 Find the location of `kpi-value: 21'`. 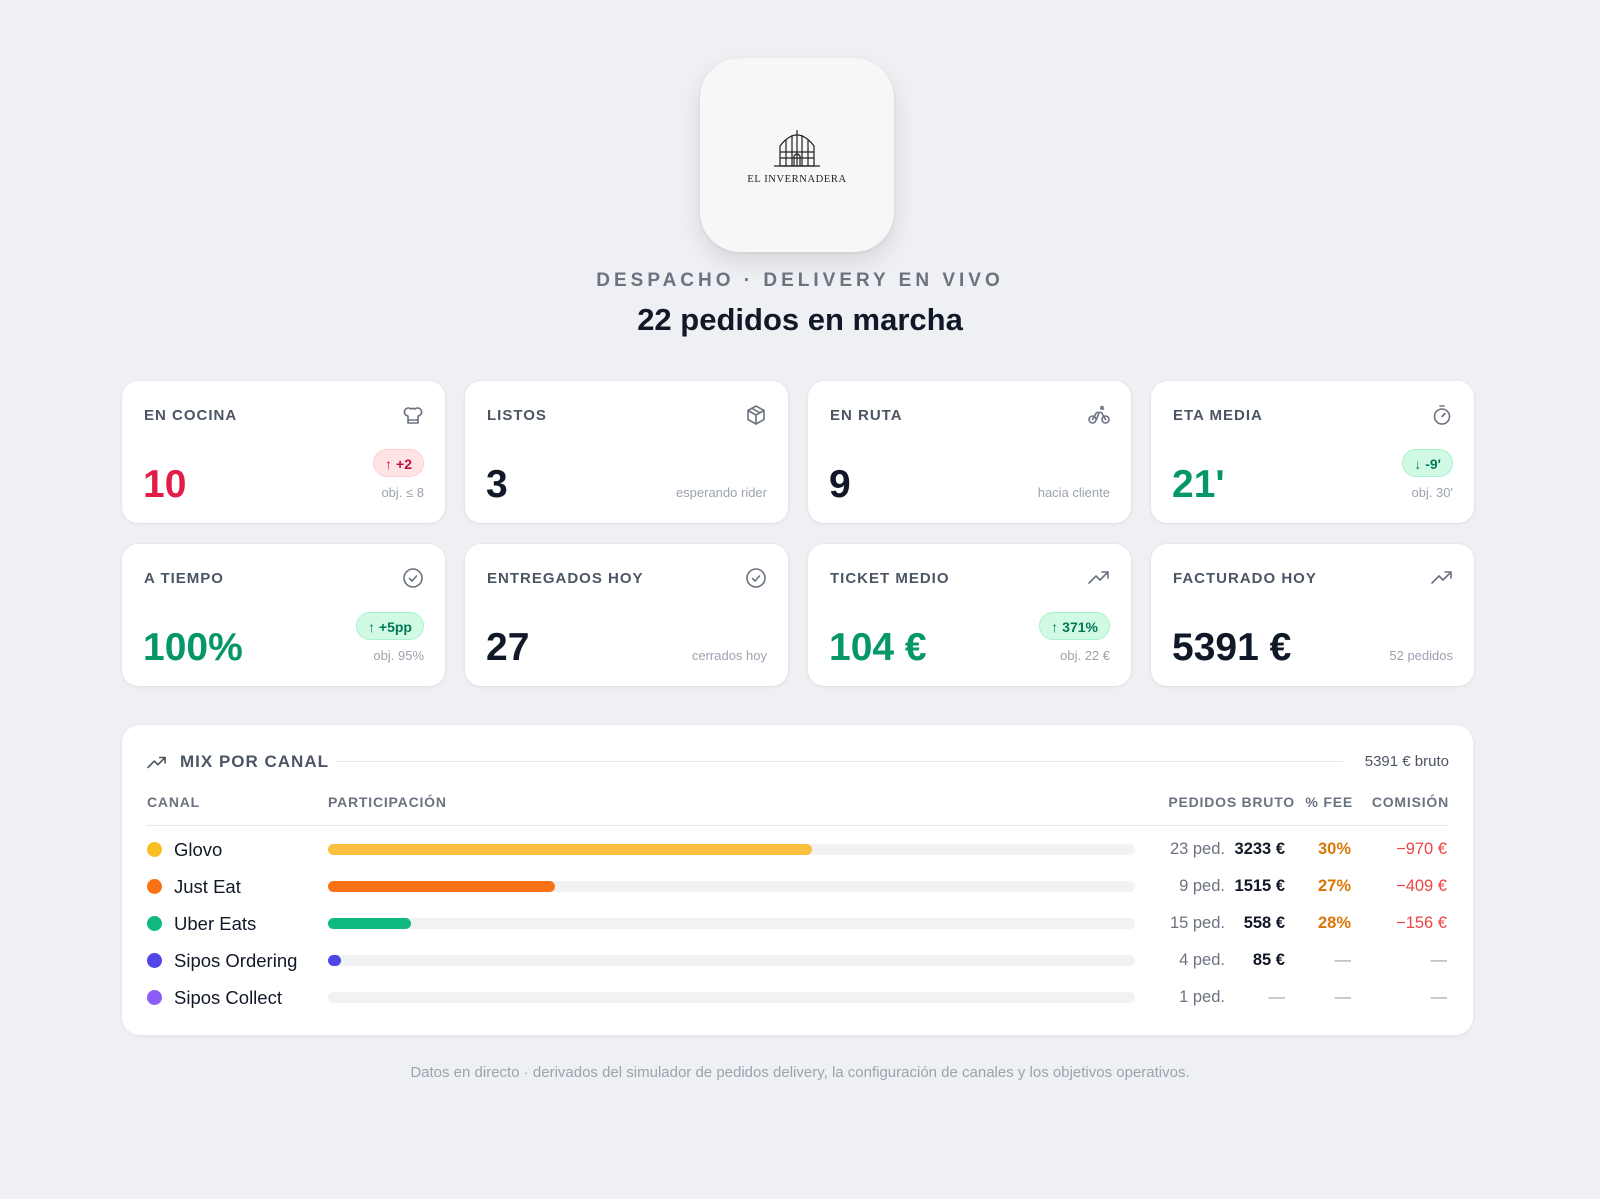

kpi-value: 21' is located at coordinates (1198, 484).